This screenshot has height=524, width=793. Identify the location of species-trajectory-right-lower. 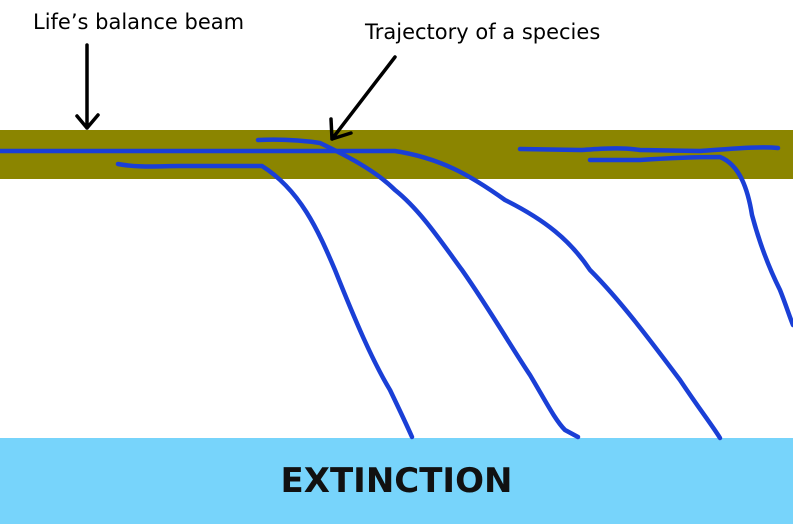
(690, 241).